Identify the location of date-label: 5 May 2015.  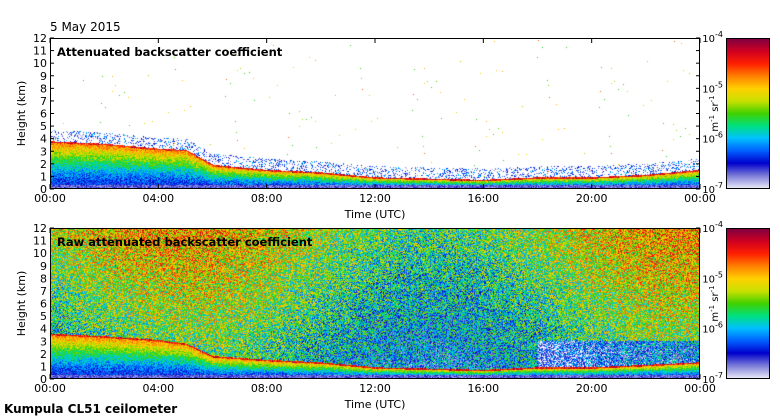
(85, 27).